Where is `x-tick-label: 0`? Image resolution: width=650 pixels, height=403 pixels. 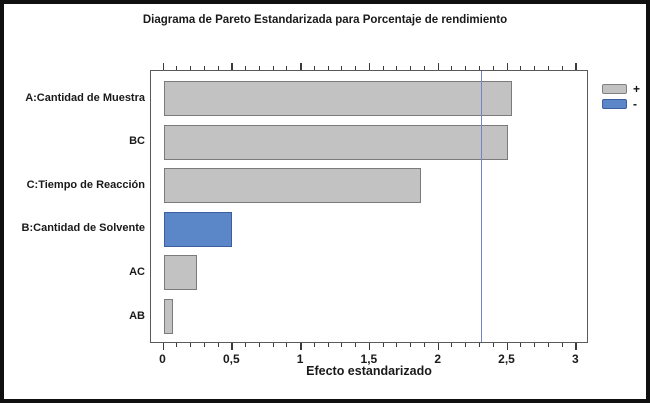
x-tick-label: 0 is located at coordinates (162, 359).